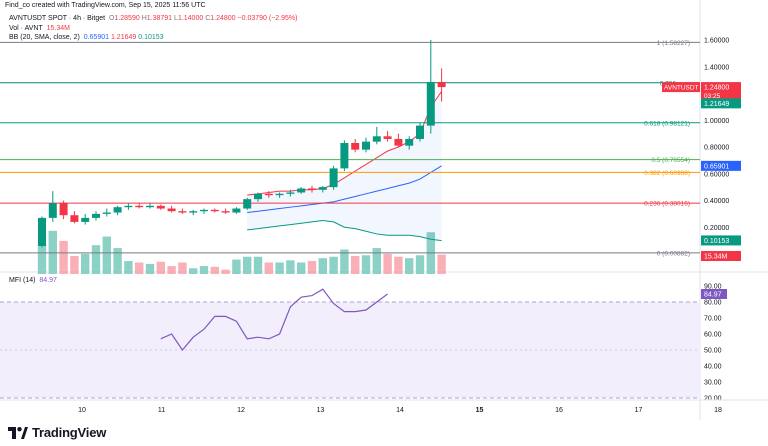  Describe the element at coordinates (713, 319) in the screenshot. I see `mfi-tick-label: 70.00` at that location.